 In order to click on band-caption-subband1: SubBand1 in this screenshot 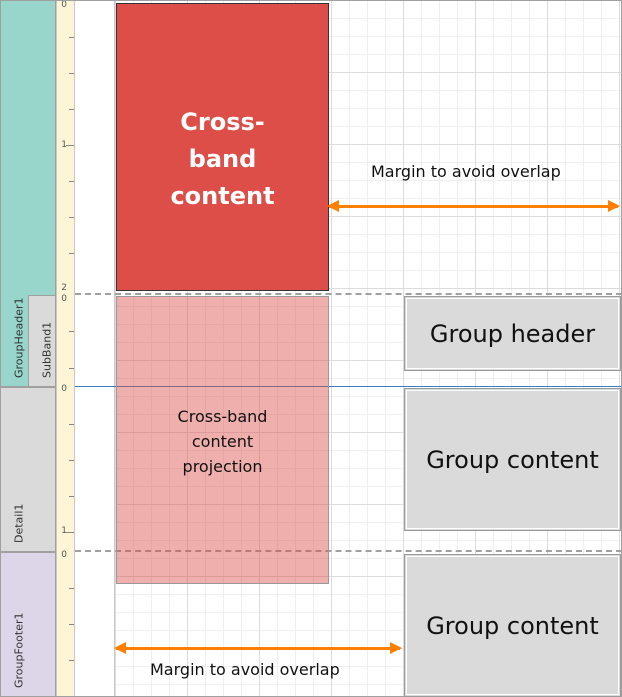, I will do `click(42, 341)`.